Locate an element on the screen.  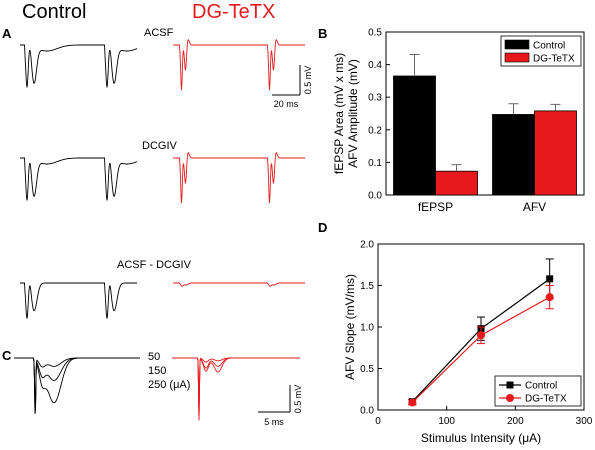
trace-tetx-acsf-minus-dcgiv is located at coordinates (239, 284).